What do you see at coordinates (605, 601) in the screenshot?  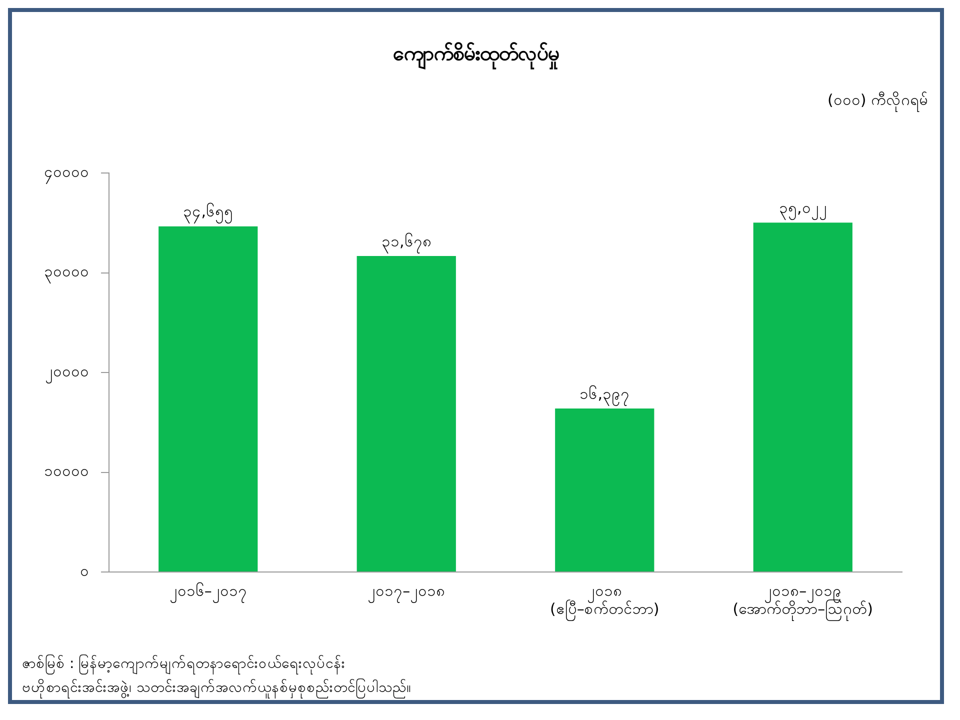 I see `x-tick-label: ၂၀၁၈ (ဧပြီ–စက်တင်ဘာ)` at bounding box center [605, 601].